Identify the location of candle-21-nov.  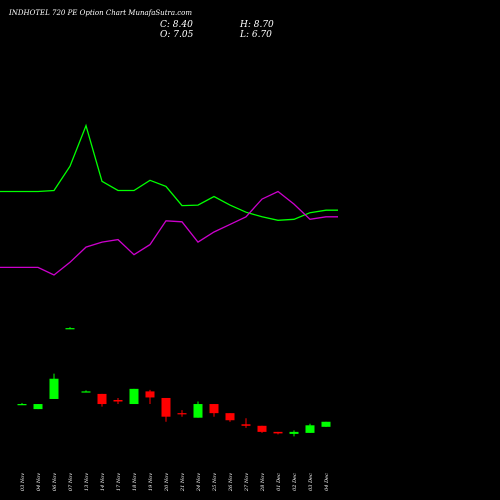
(182, 413).